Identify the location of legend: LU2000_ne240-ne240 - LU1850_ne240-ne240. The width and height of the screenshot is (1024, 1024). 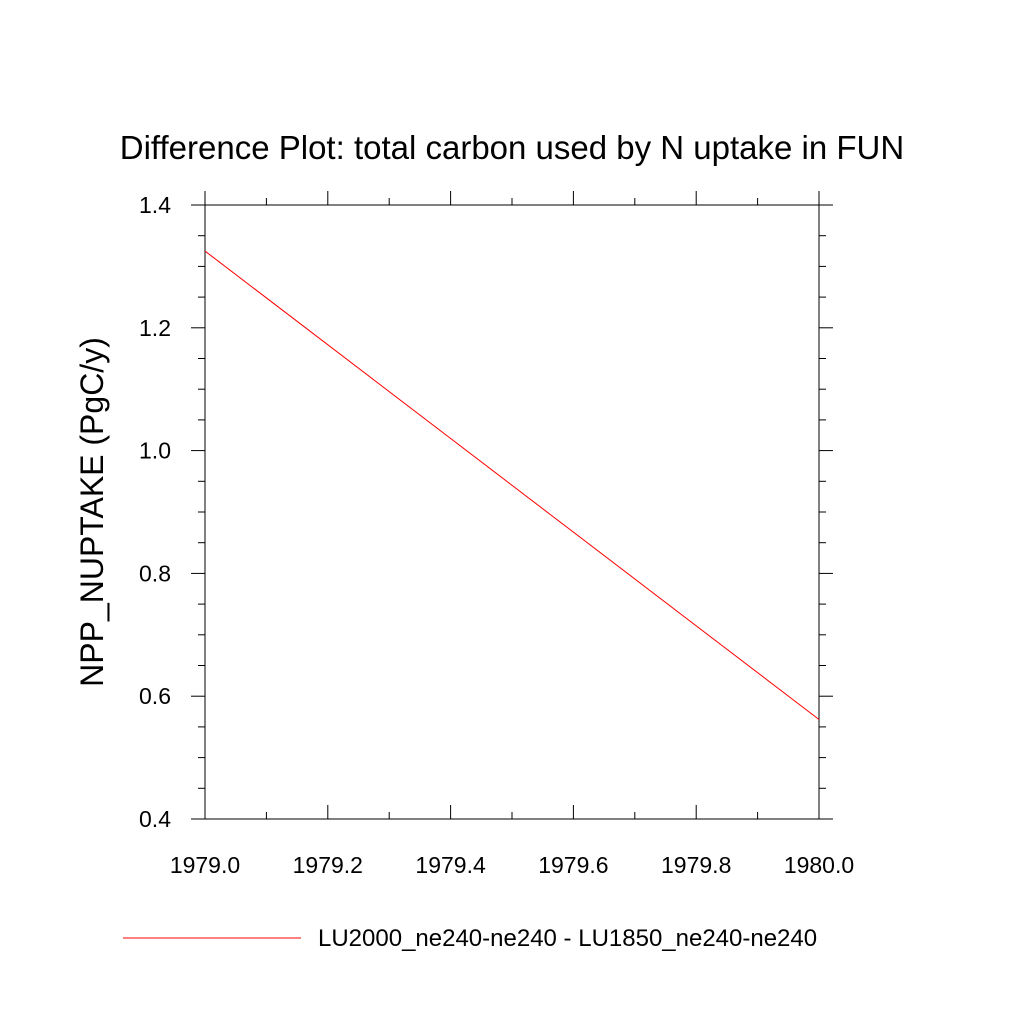
(470, 938).